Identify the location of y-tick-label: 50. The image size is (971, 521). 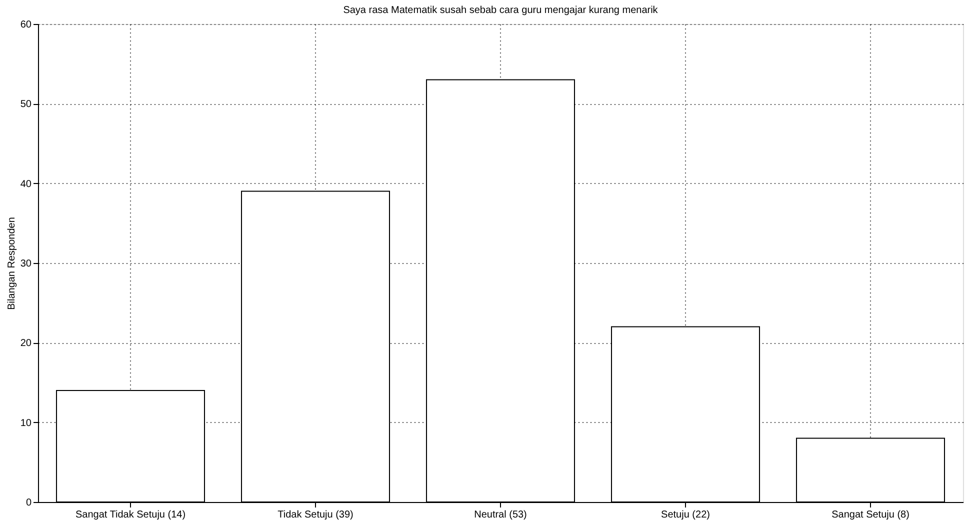
(26, 104).